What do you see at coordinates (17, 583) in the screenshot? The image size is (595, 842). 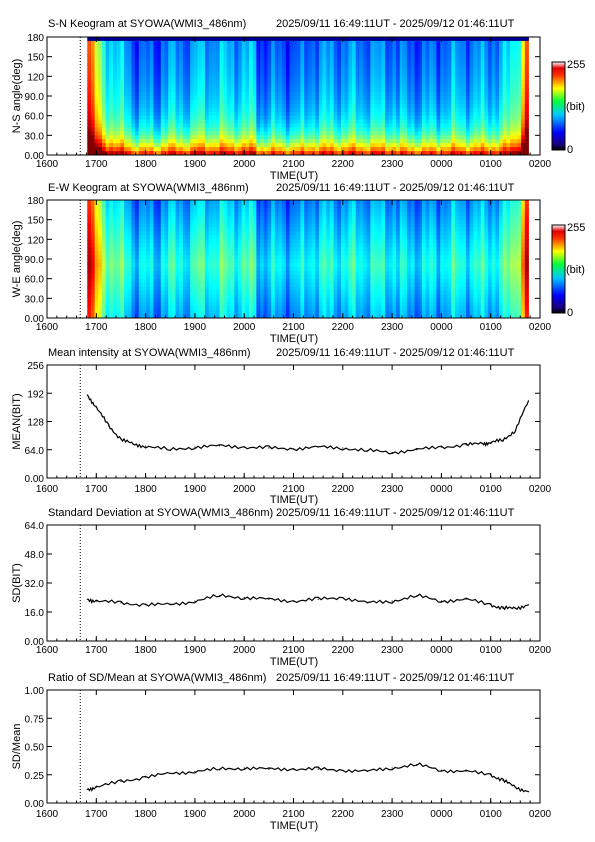 I see `y-axis-label: SD(BIT)` at bounding box center [17, 583].